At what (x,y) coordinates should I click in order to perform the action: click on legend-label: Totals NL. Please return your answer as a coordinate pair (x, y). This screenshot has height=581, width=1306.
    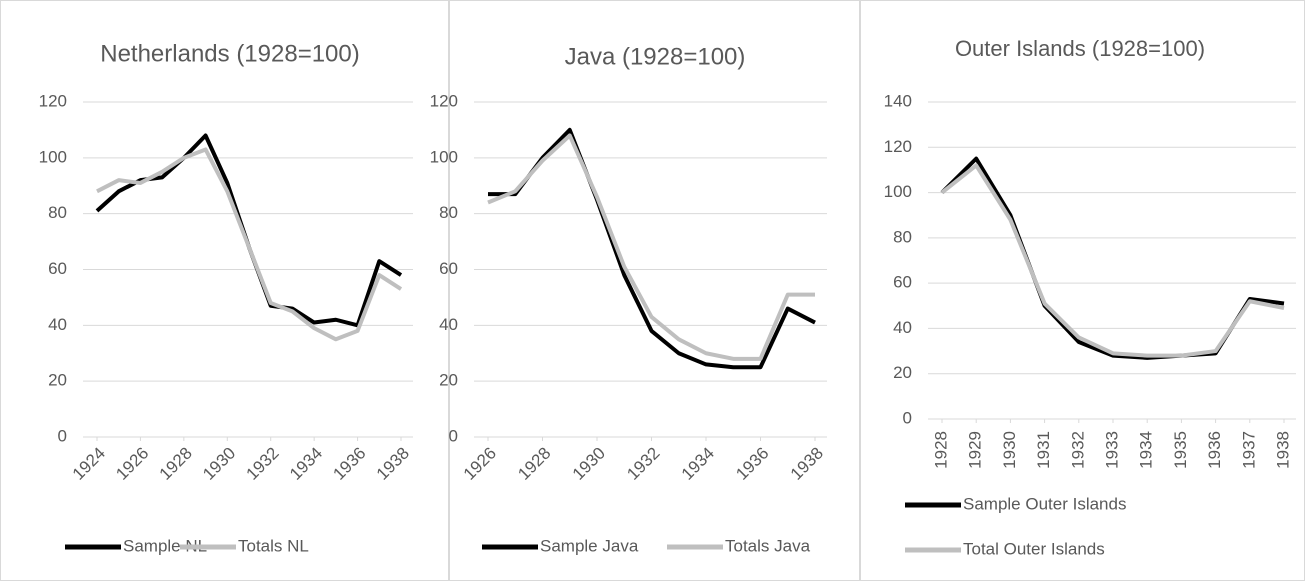
    Looking at the image, I should click on (273, 545).